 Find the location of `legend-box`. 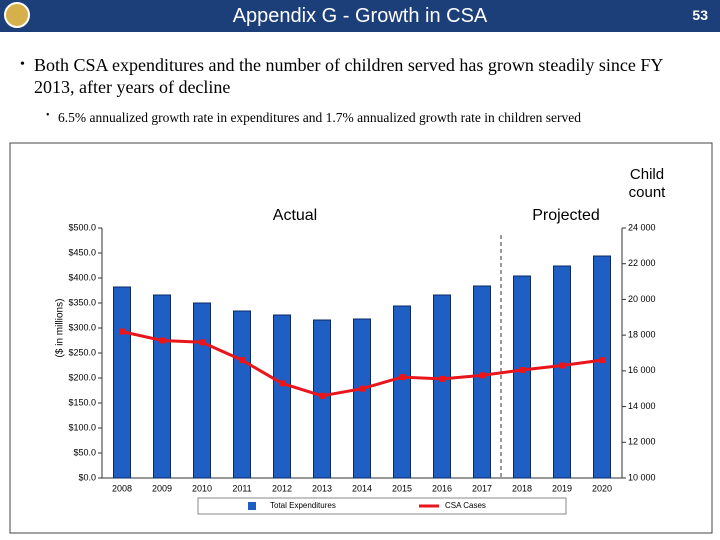

legend-box is located at coordinates (382, 506).